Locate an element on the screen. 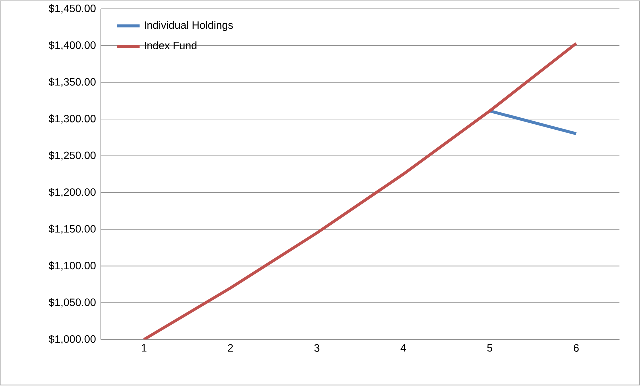 The width and height of the screenshot is (640, 386). y-tick-label: $1,250.00 is located at coordinates (72, 156).